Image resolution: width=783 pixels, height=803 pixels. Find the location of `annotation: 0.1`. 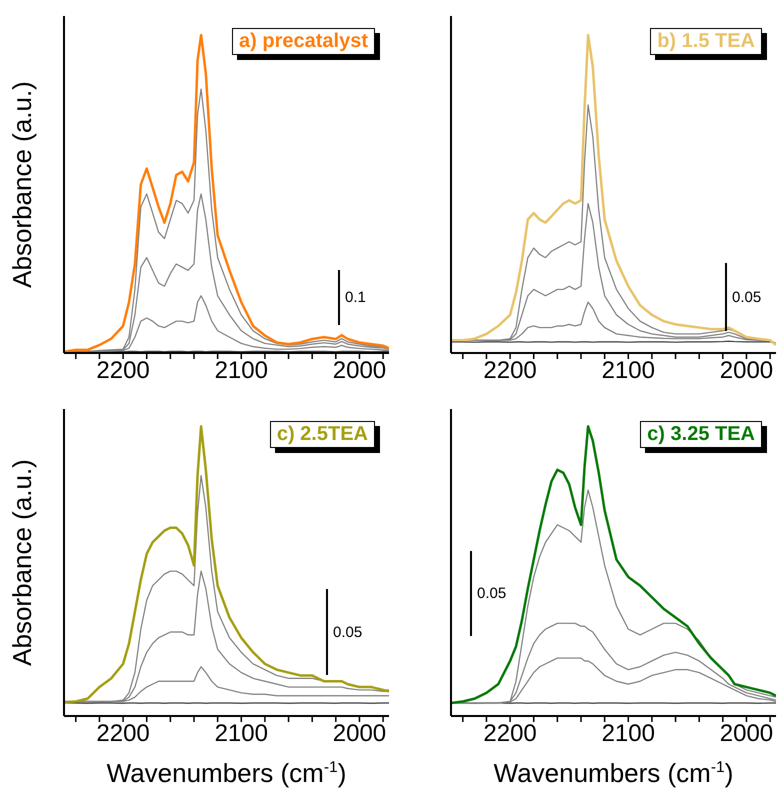

annotation: 0.1 is located at coordinates (355, 297).